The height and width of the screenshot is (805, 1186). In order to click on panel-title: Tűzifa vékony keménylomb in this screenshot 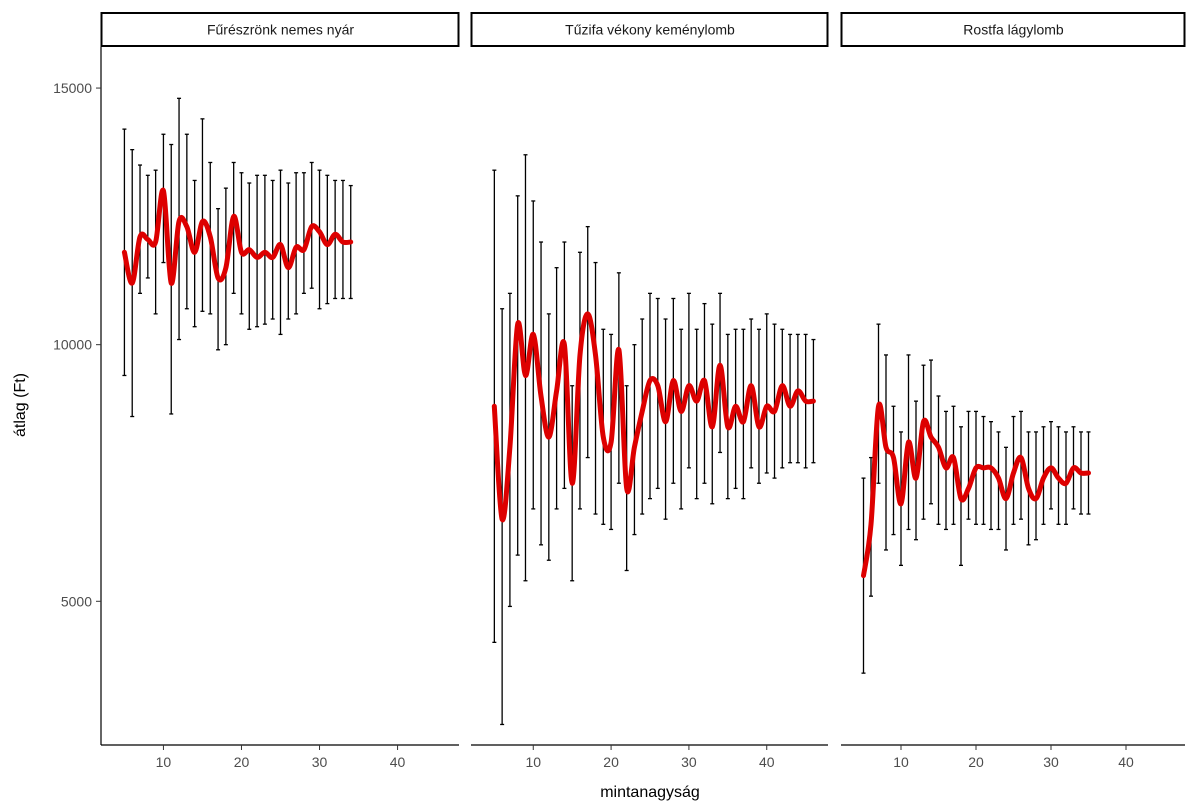, I will do `click(650, 30)`.